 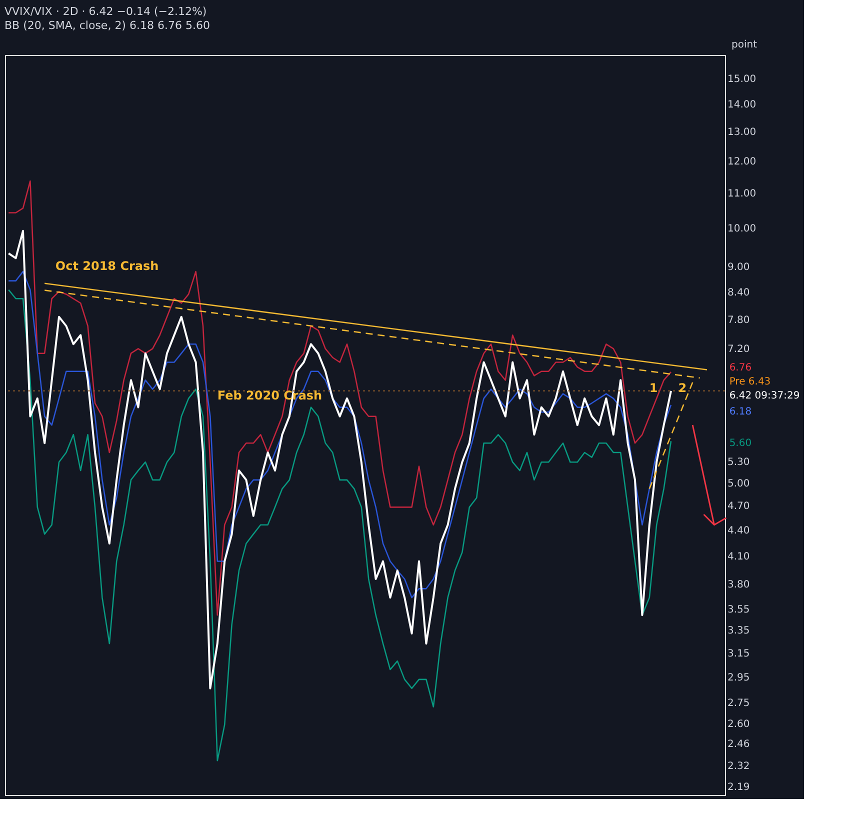 What do you see at coordinates (739, 704) in the screenshot?
I see `y-tick-label: 2.75` at bounding box center [739, 704].